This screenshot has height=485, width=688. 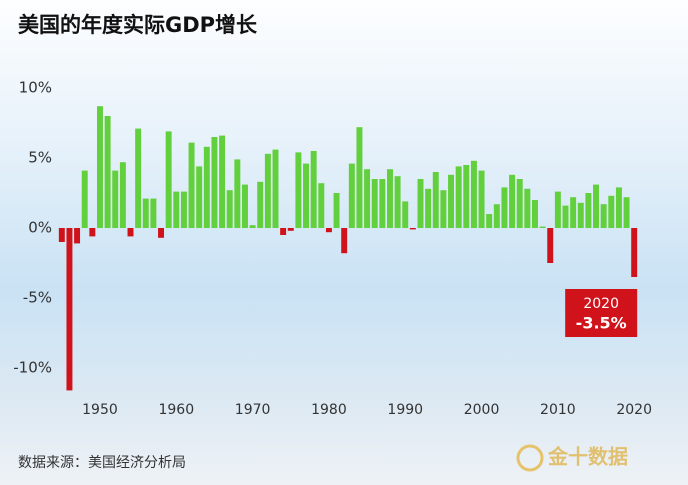 What do you see at coordinates (32, 368) in the screenshot?
I see `y-tick-label: -10%` at bounding box center [32, 368].